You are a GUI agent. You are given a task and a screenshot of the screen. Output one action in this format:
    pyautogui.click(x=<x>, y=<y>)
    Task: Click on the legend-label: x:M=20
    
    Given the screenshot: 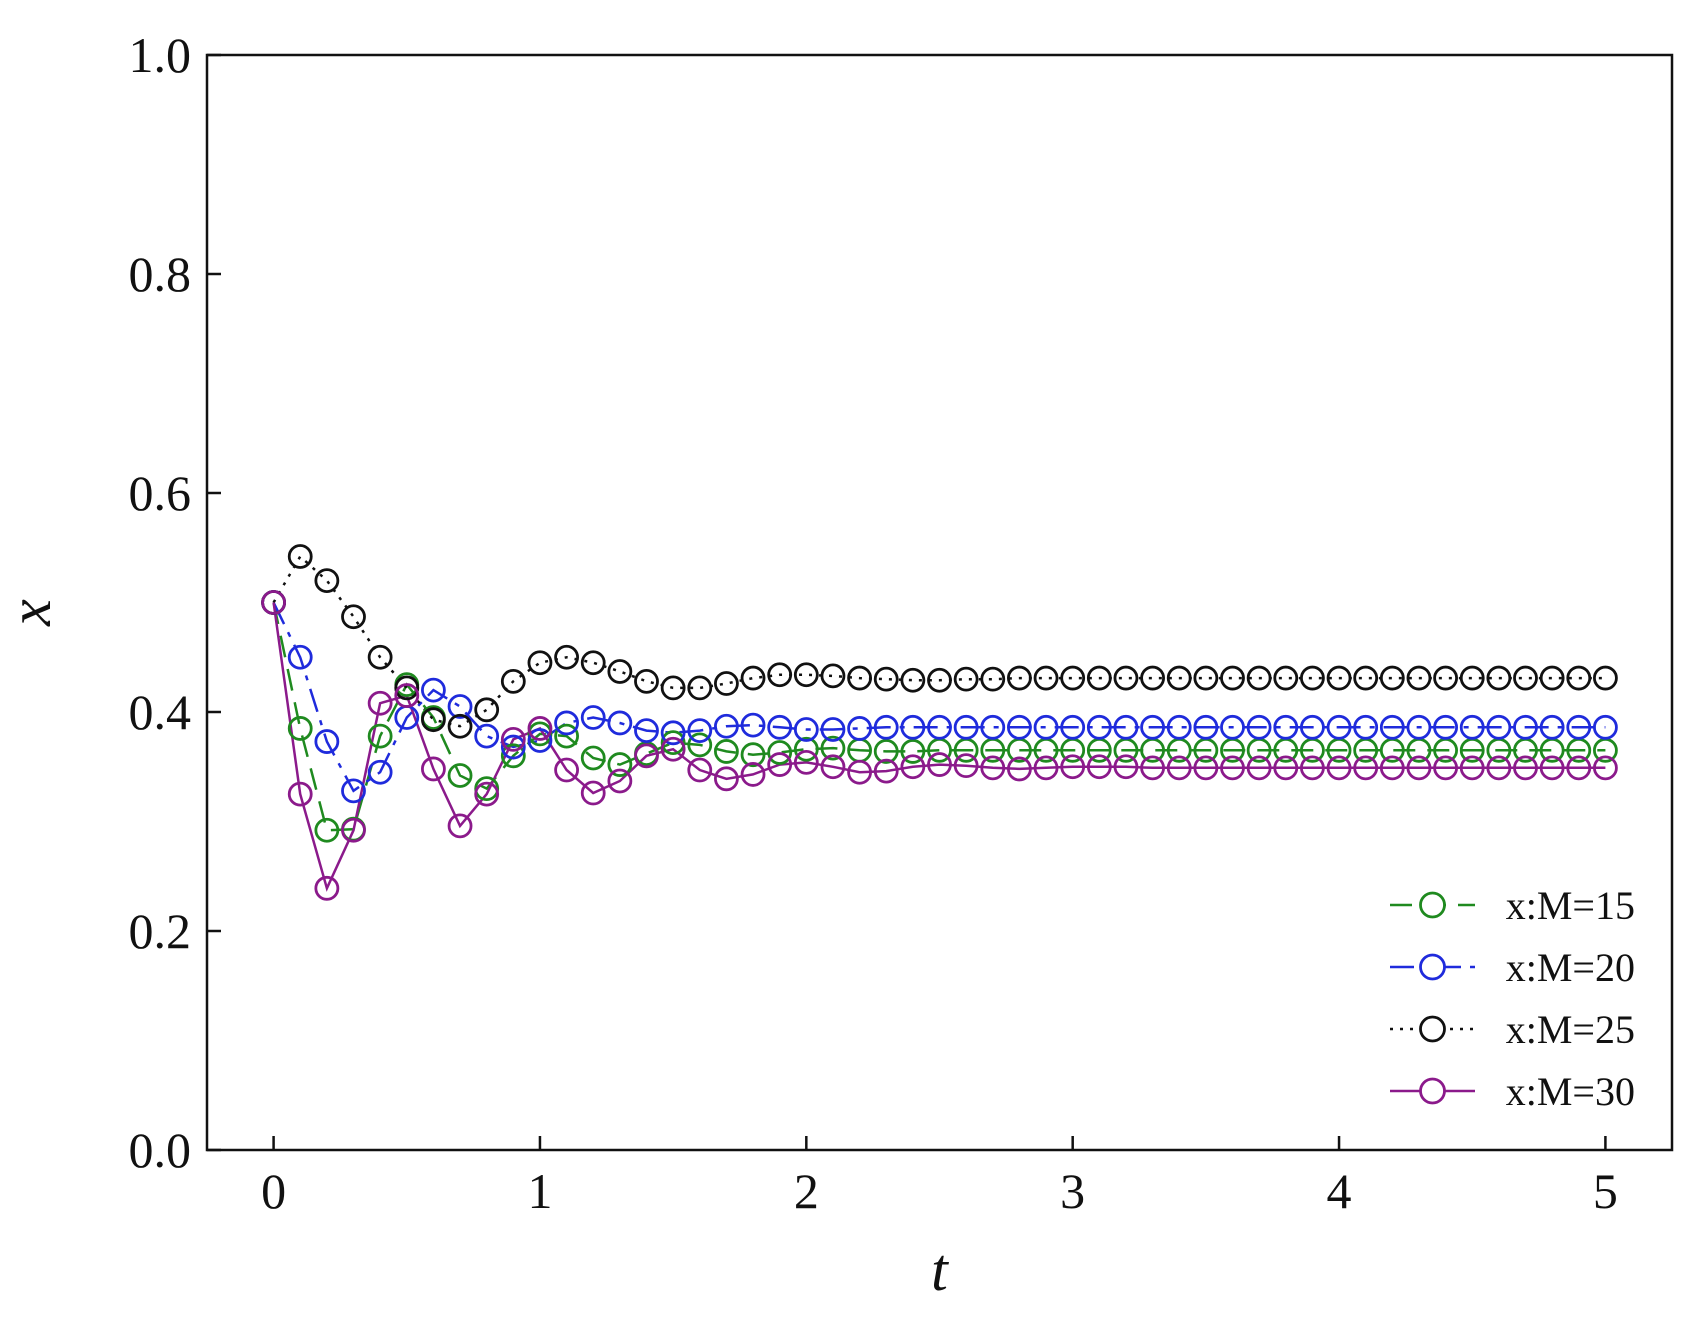 What is the action you would take?
    pyautogui.click(x=1570, y=967)
    